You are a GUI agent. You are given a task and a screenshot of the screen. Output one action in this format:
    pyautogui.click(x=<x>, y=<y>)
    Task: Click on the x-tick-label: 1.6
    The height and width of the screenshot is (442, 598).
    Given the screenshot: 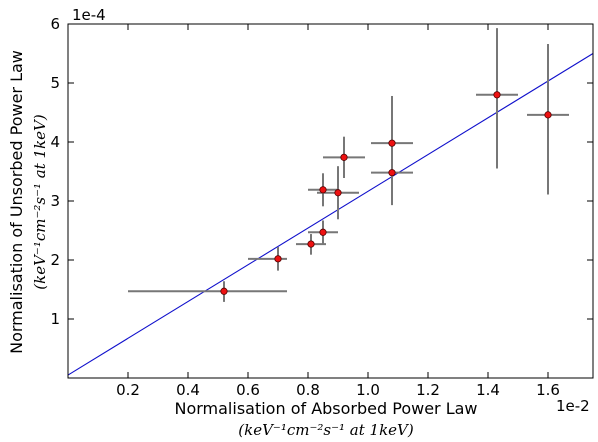 What is the action you would take?
    pyautogui.click(x=548, y=390)
    